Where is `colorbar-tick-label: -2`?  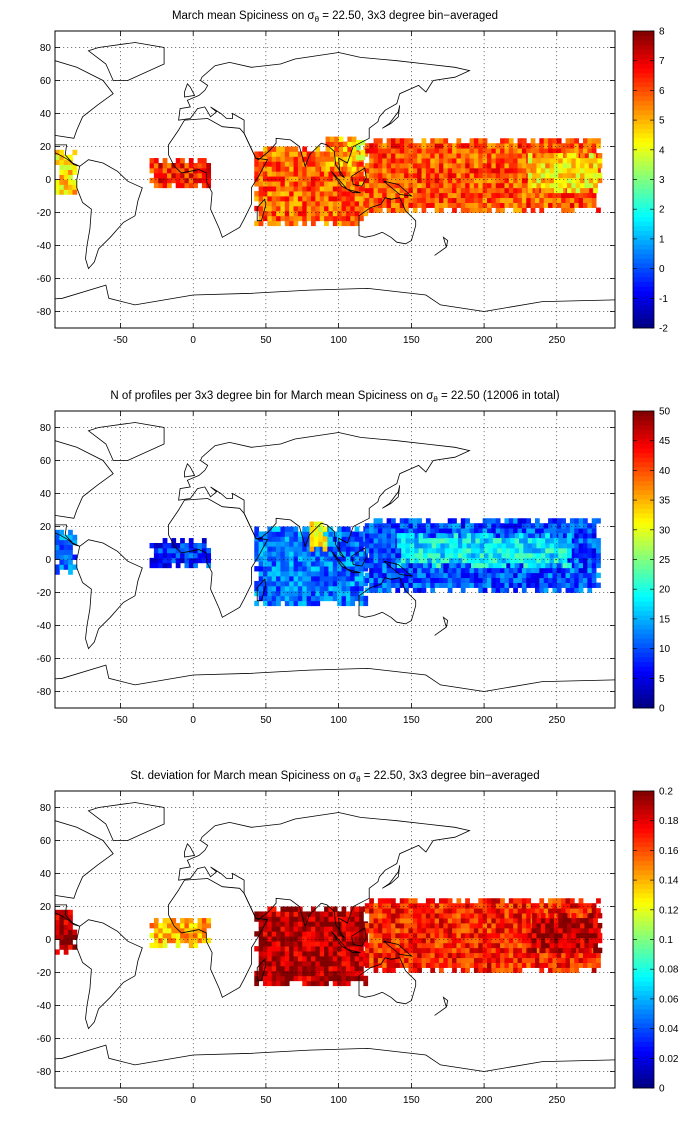
colorbar-tick-label: -2 is located at coordinates (663, 329).